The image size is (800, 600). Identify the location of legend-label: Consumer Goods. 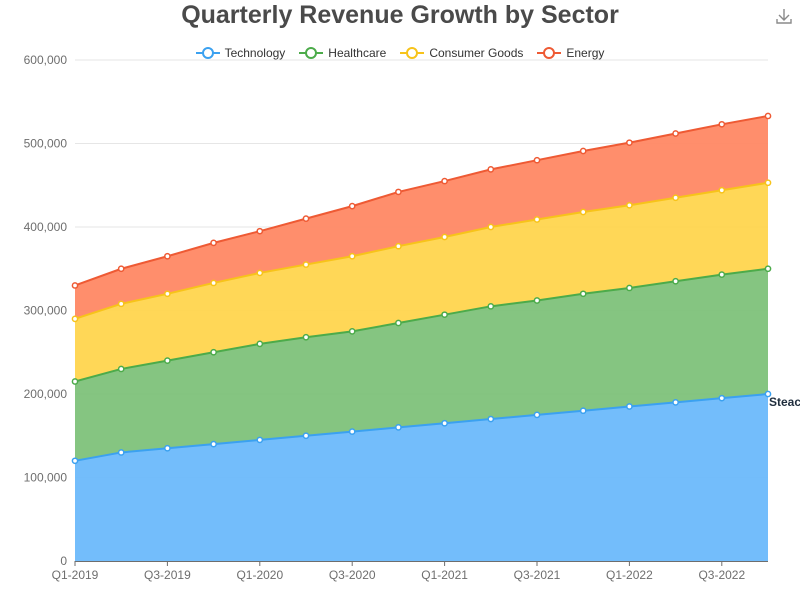
(476, 53).